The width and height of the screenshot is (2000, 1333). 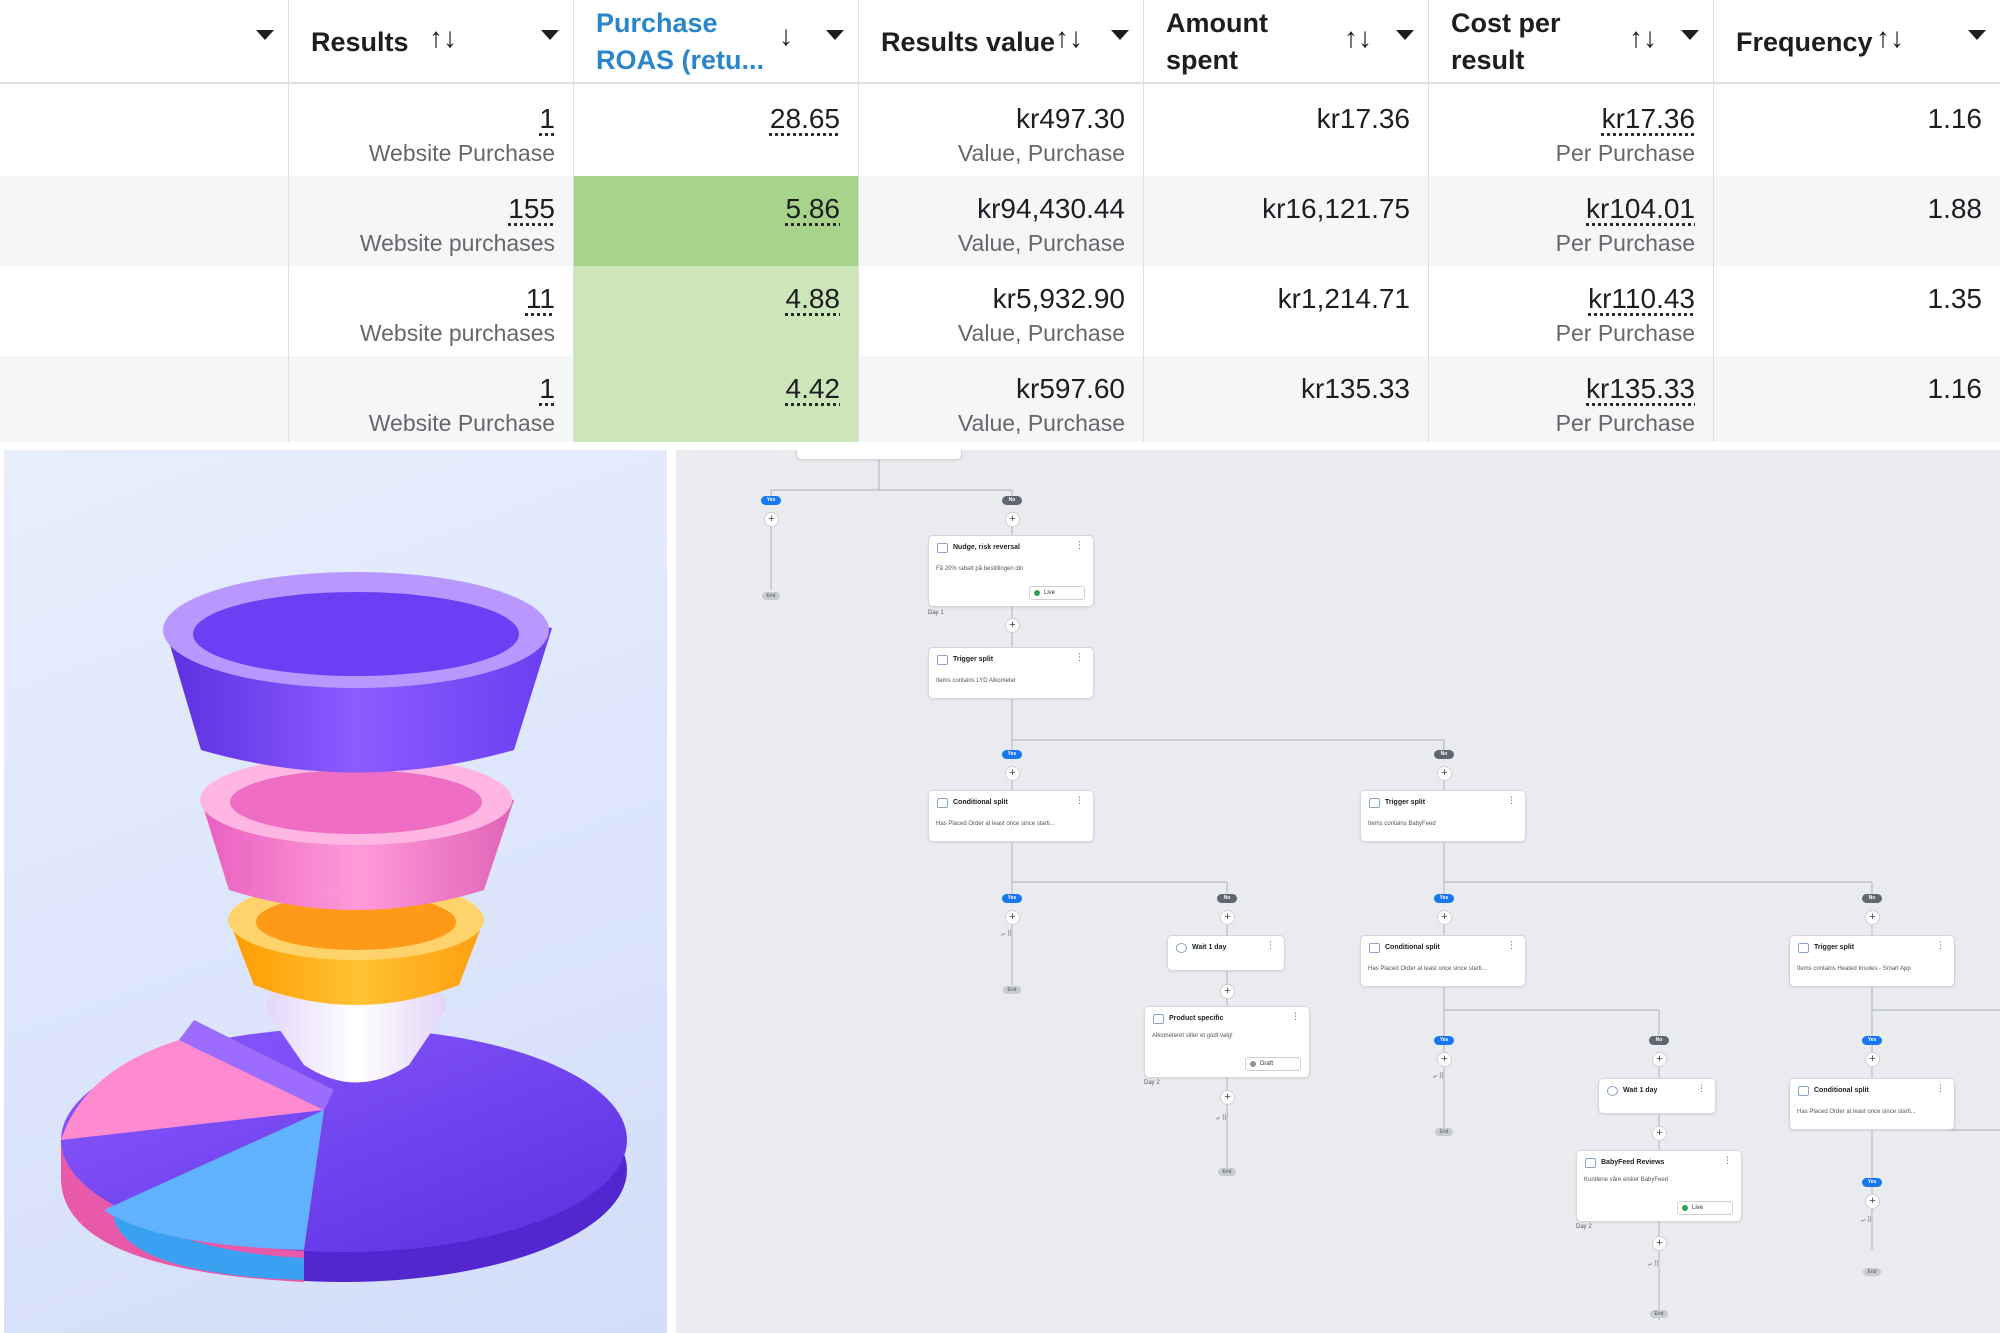 What do you see at coordinates (973, 659) in the screenshot?
I see `node-title: Trigger split` at bounding box center [973, 659].